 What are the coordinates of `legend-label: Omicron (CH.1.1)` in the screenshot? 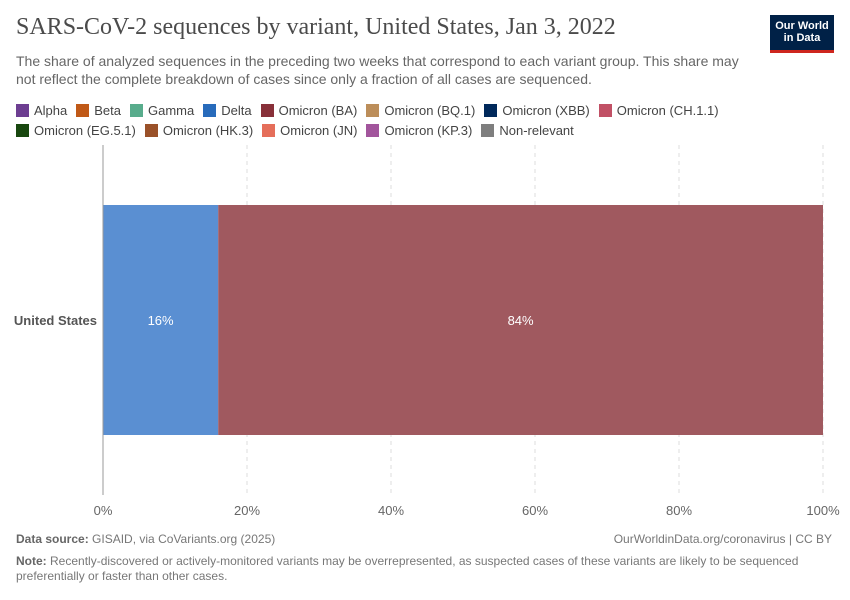 It's located at (667, 110).